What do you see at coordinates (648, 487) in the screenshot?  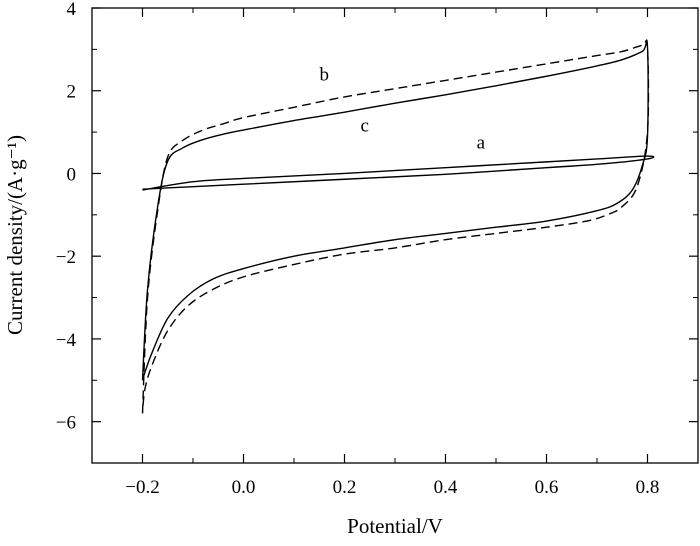 I see `x-tick-label: 0.8` at bounding box center [648, 487].